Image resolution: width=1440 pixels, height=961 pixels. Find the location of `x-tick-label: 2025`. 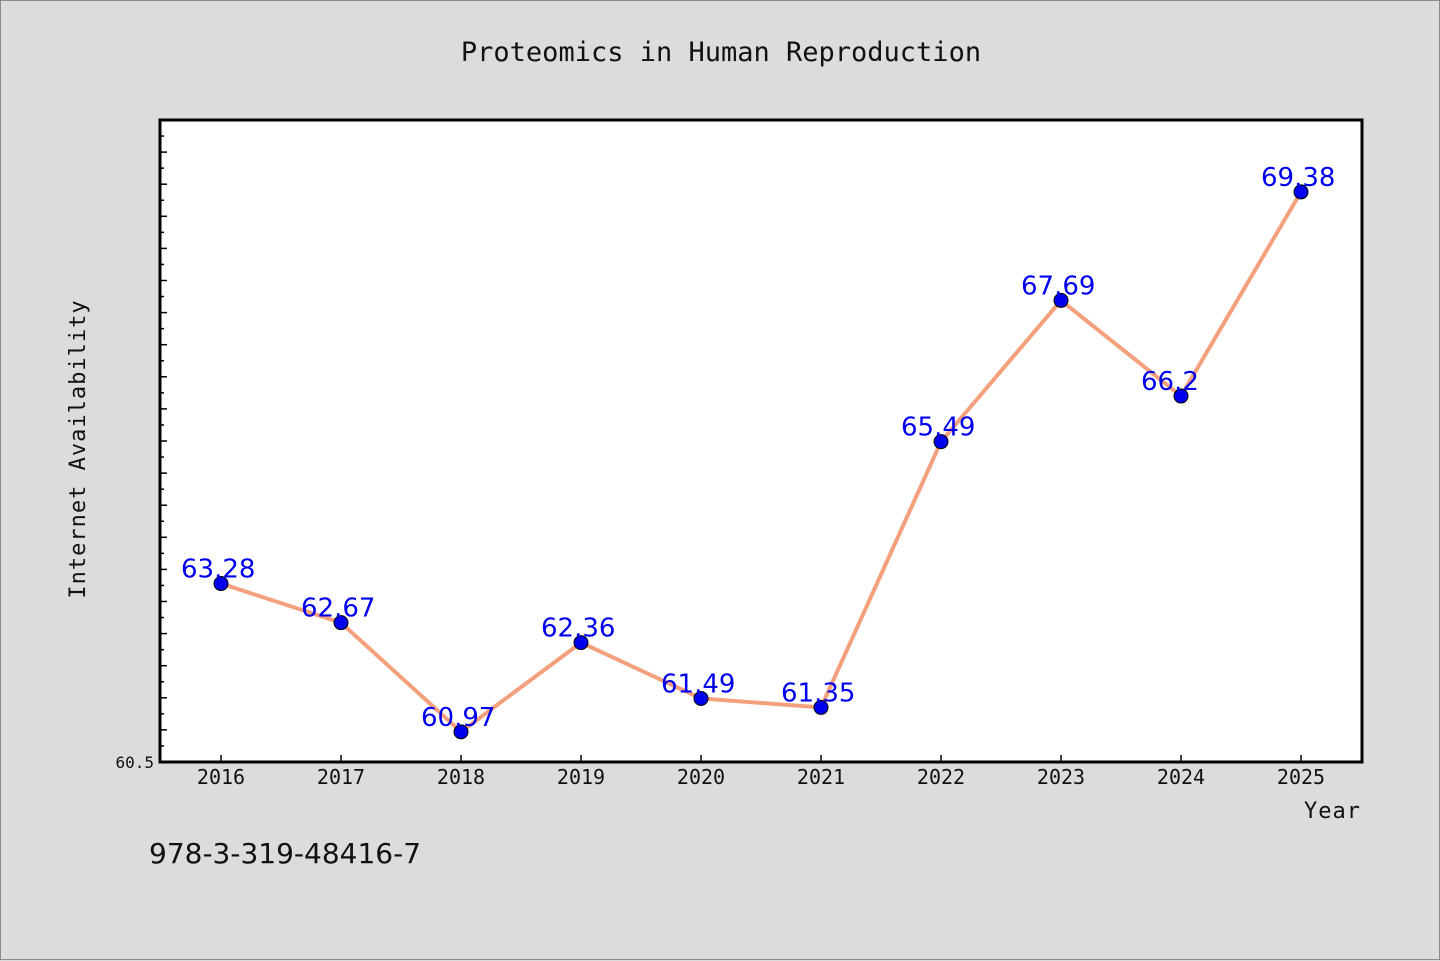

x-tick-label: 2025 is located at coordinates (1301, 777).